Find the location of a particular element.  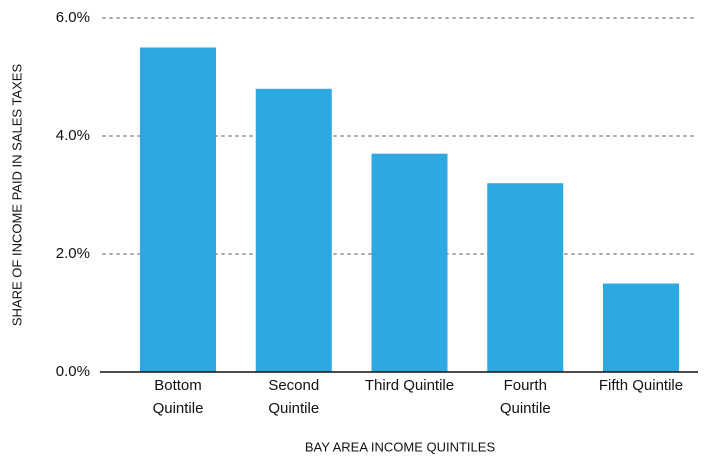

y-axis-title: SHARE OF INCOME PAID IN SALES TAXES is located at coordinates (16, 195).